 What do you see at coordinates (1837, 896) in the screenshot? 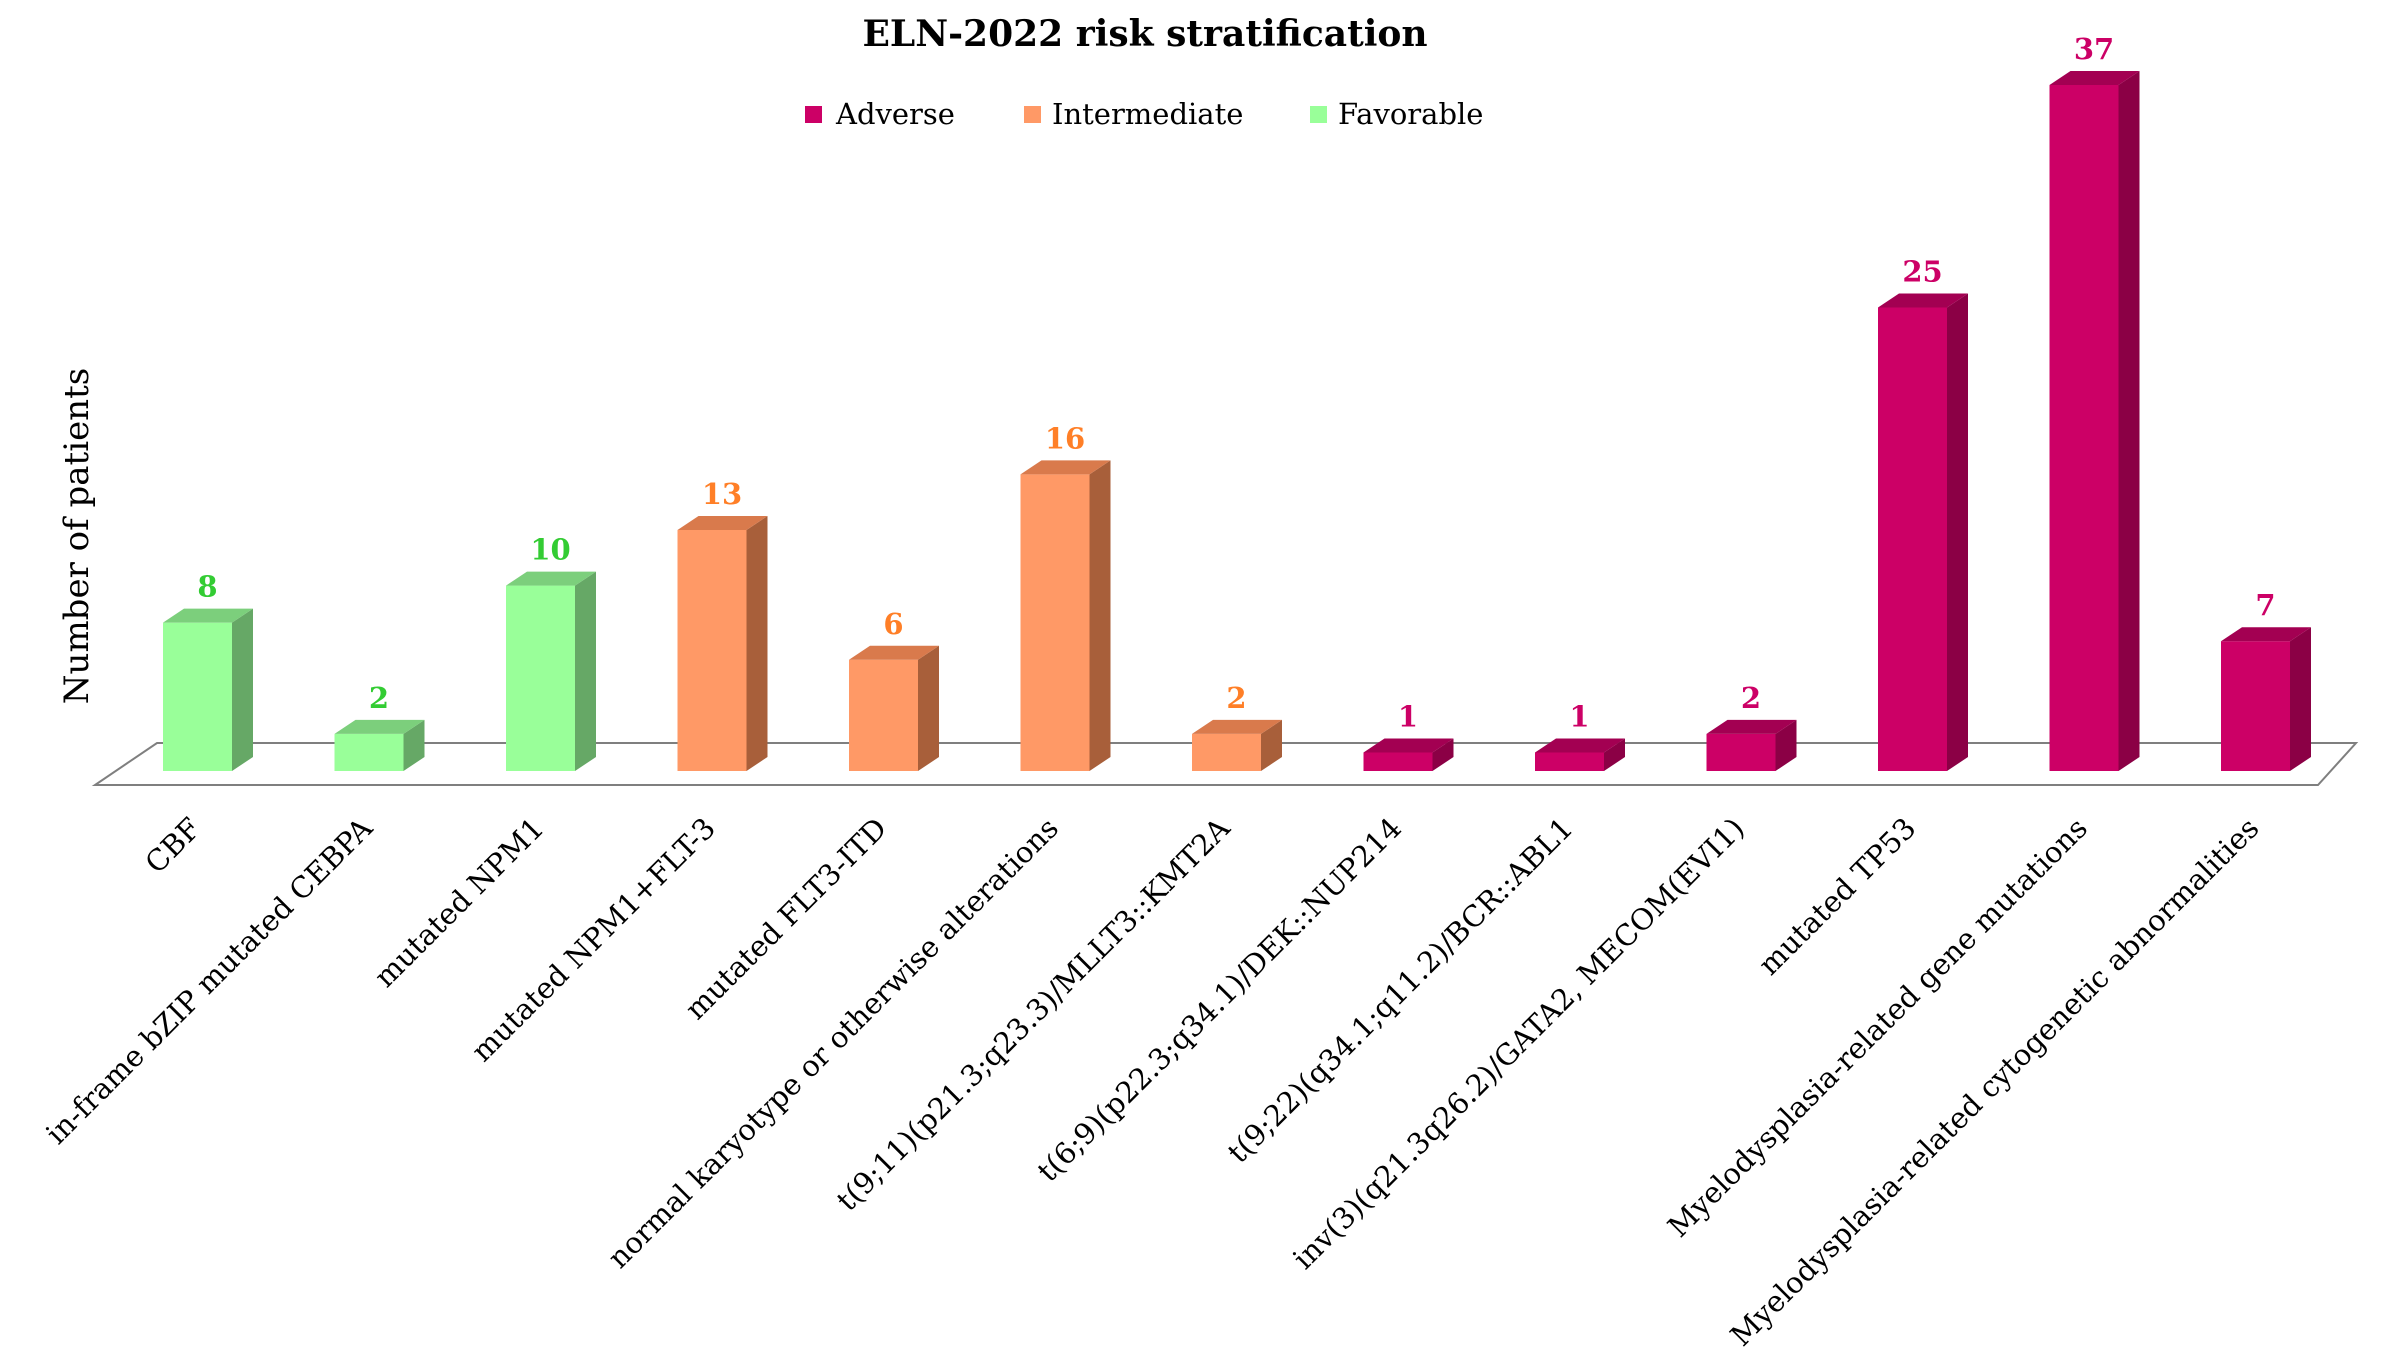
I see `category-label: mutated TP53` at bounding box center [1837, 896].